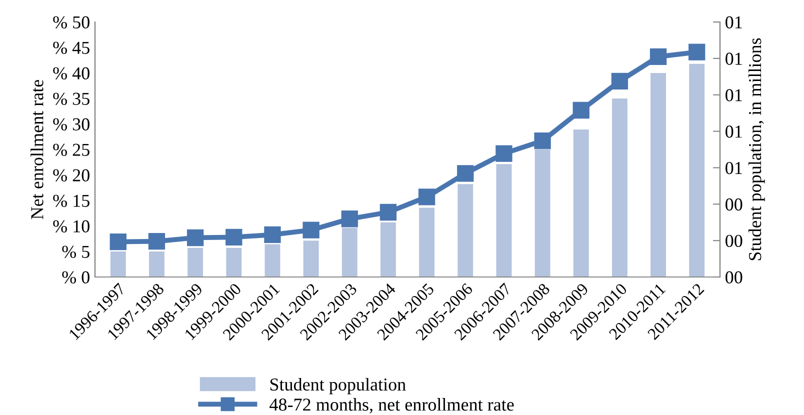  Describe the element at coordinates (71, 98) in the screenshot. I see `y-tick-label: % 35` at that location.